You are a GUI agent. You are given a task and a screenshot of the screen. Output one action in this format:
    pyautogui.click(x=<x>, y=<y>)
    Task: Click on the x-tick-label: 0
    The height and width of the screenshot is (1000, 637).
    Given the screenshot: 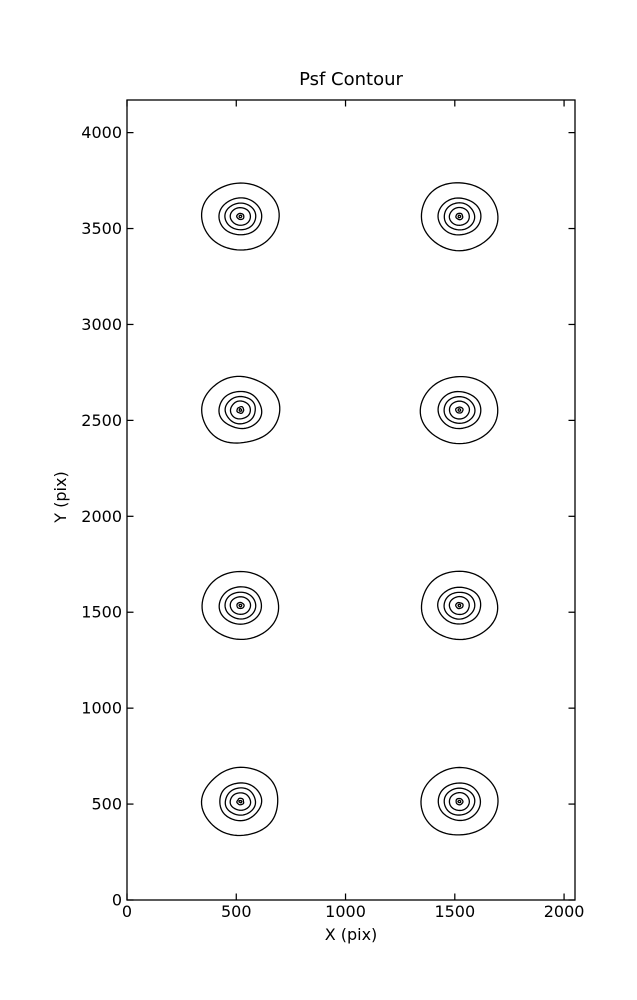 What is the action you would take?
    pyautogui.click(x=127, y=911)
    